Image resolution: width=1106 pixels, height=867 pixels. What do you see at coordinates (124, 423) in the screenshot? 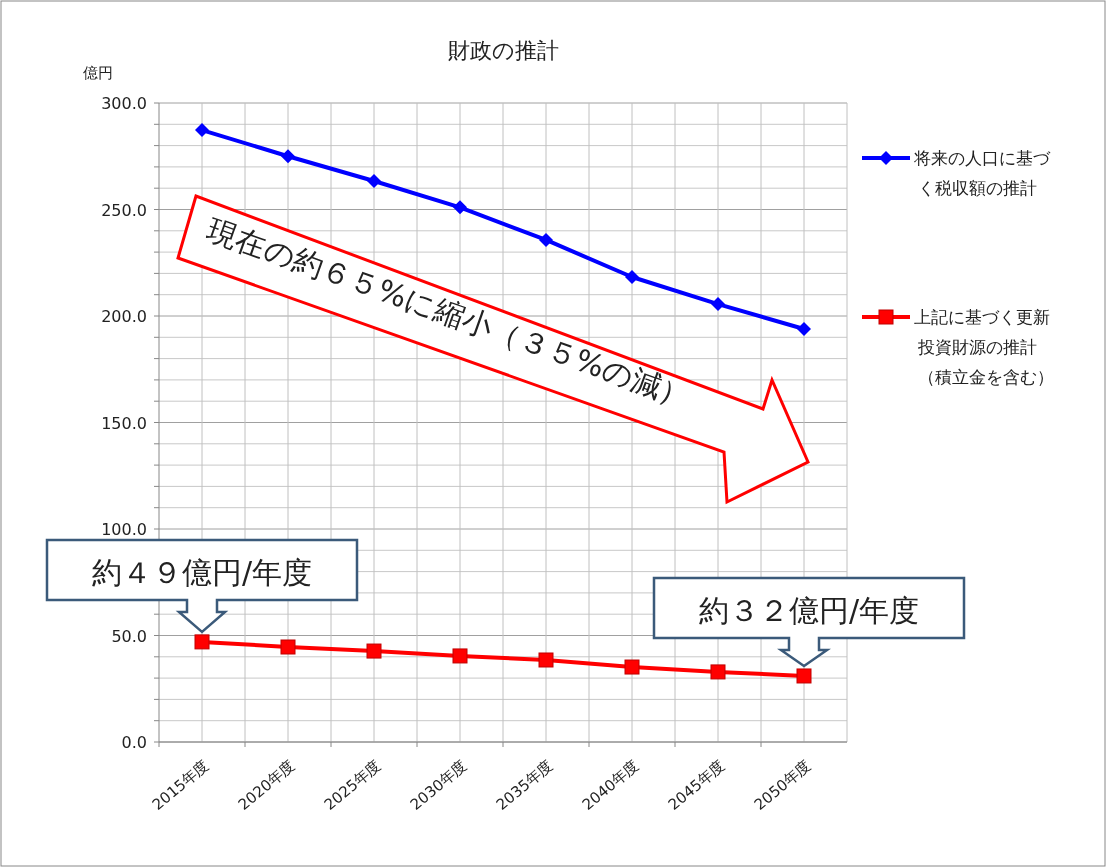
I see `y-tick-label: 150.0` at bounding box center [124, 423].